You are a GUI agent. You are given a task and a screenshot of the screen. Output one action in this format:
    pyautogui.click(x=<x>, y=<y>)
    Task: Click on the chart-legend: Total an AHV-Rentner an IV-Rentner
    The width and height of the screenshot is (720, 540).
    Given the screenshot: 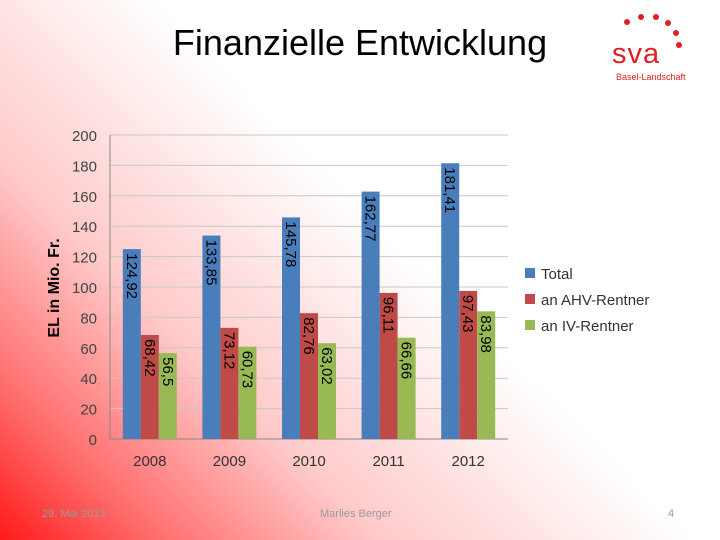 What is the action you would take?
    pyautogui.click(x=587, y=300)
    